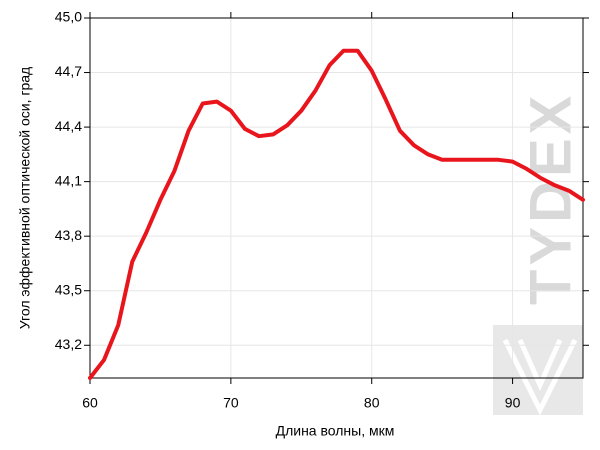 The height and width of the screenshot is (450, 600). Describe the element at coordinates (372, 403) in the screenshot. I see `x-tick-label: 80` at that location.